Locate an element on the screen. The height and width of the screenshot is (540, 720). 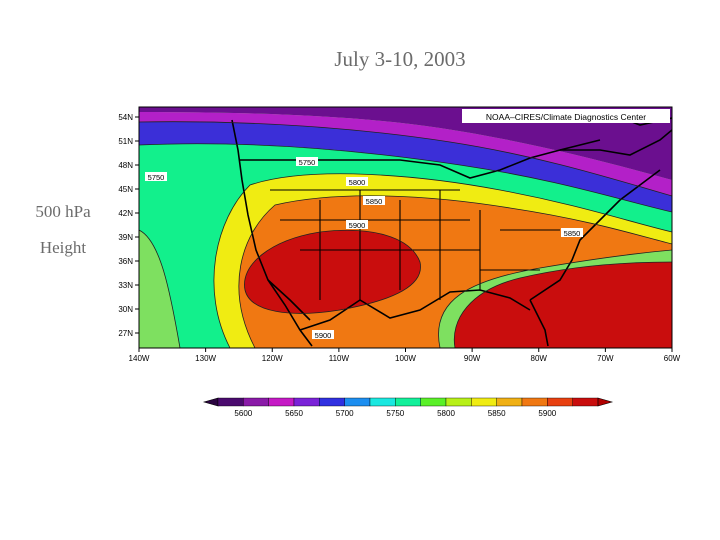
east-coast is located at coordinates (595, 235).